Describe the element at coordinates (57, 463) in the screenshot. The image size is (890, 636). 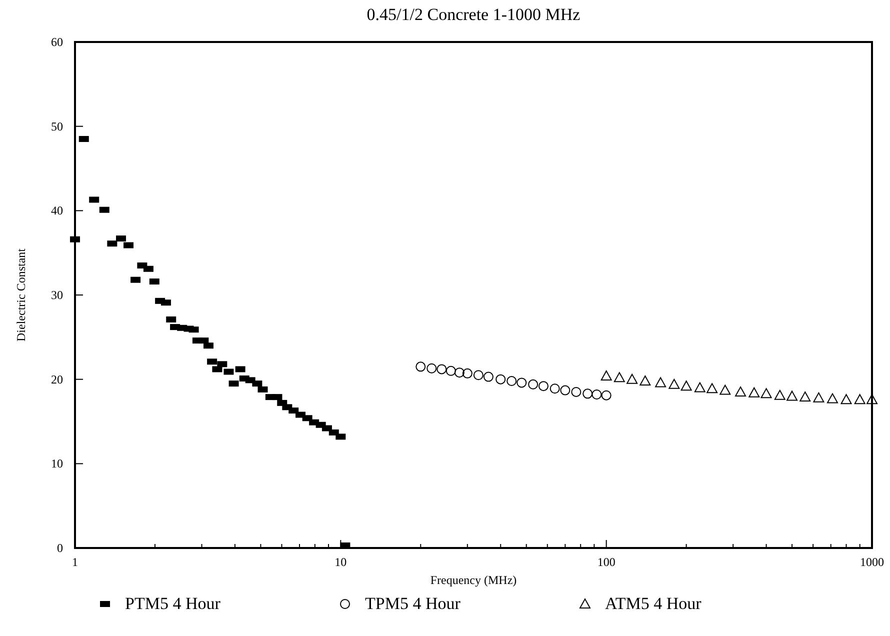
I see `y-tick-label: 10` at that location.